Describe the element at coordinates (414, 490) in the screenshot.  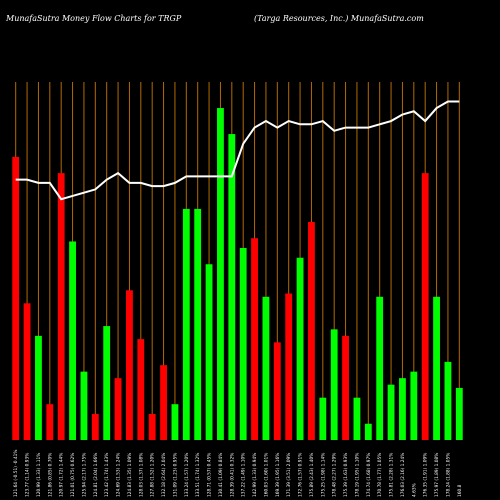
I see `x-tick-label: 4.63%` at that location.